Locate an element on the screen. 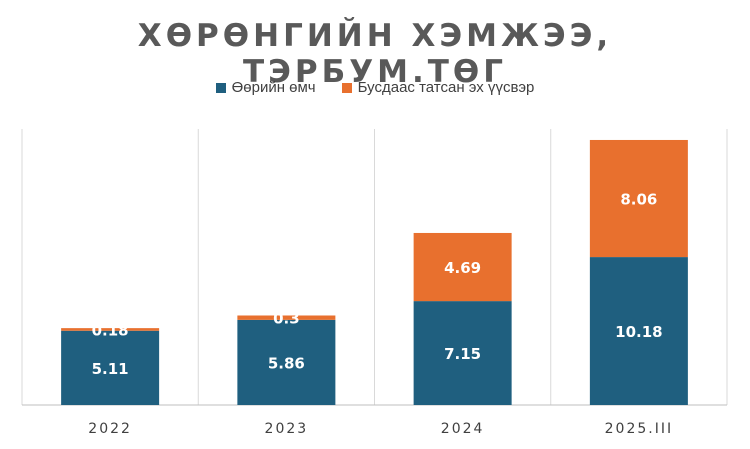 This screenshot has width=750, height=449. x-tick-label-2023: 2023 is located at coordinates (287, 429).